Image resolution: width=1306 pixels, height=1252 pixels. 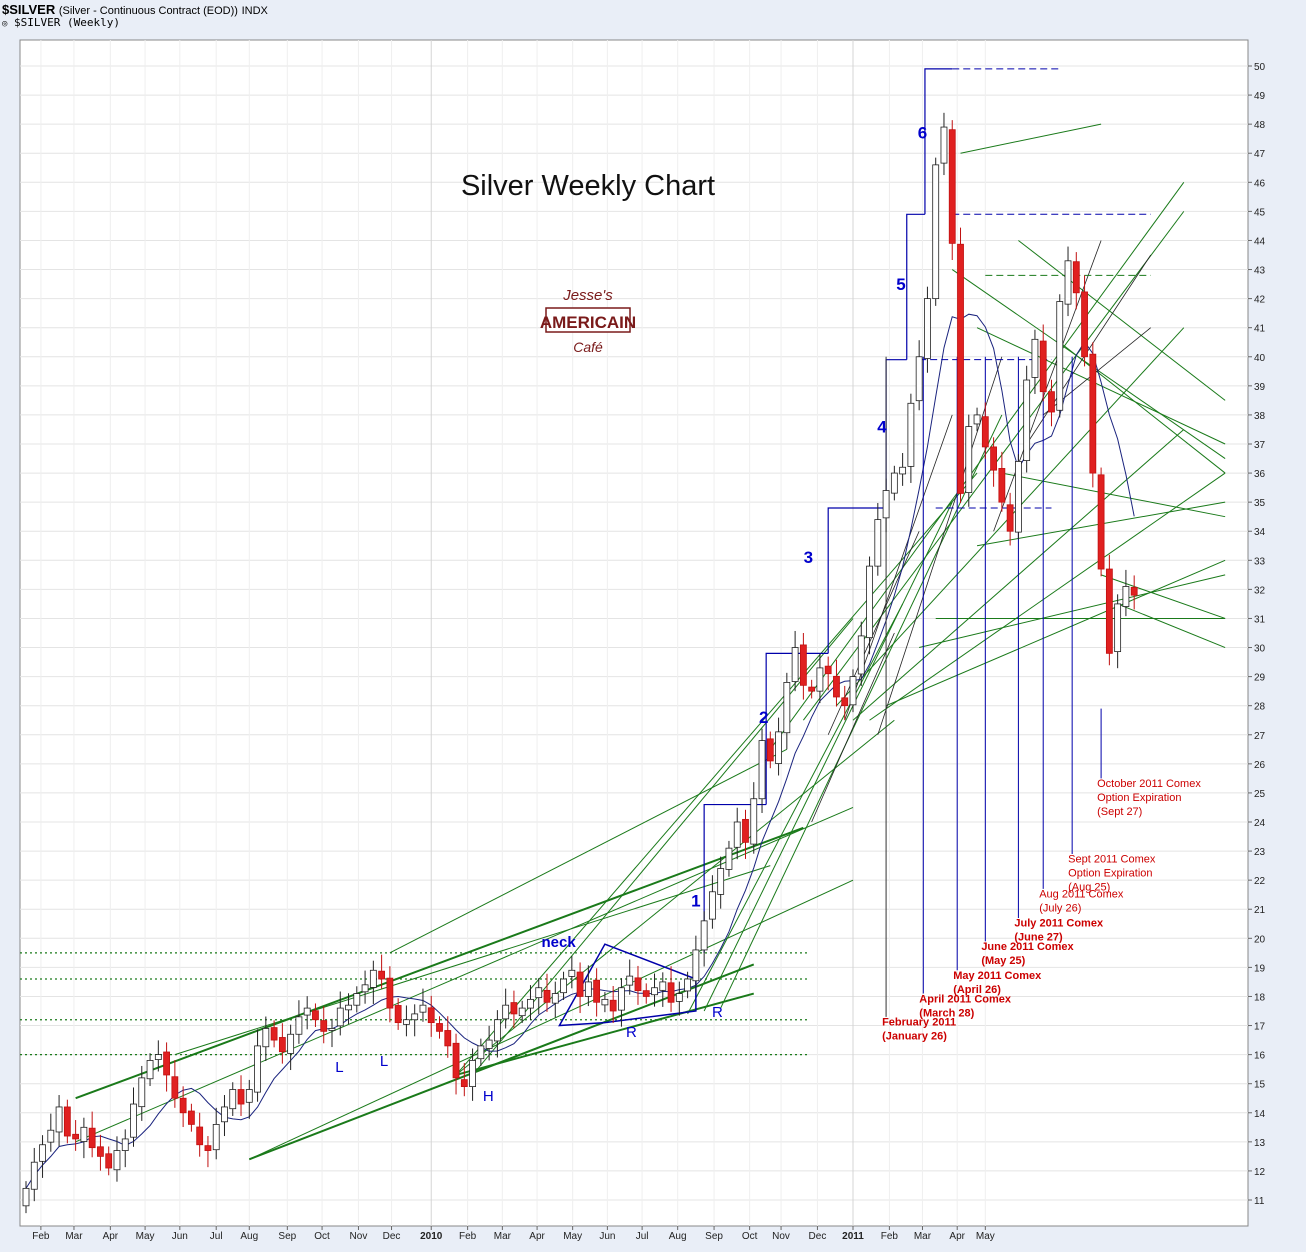 I want to click on y-tick-label: 18, so click(x=1260, y=997).